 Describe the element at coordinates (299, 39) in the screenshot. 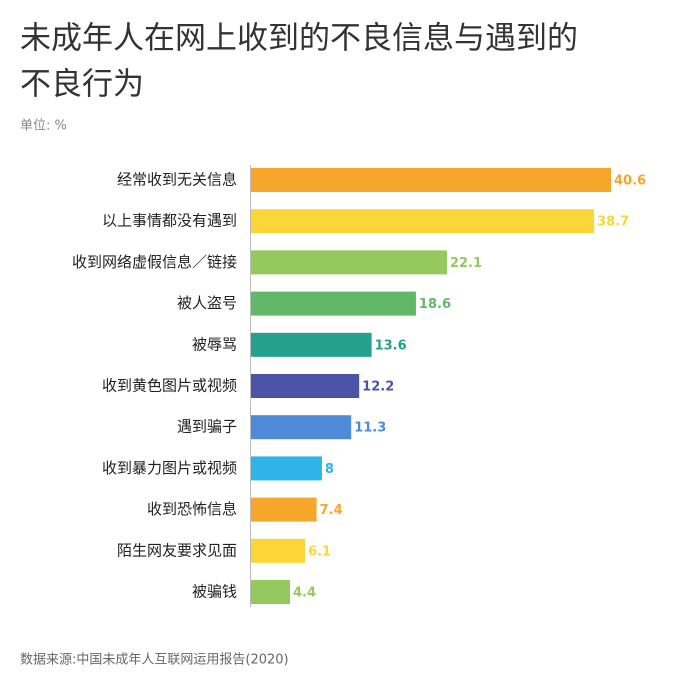

I see `chart-title: 未成年人在网上收到的不良信息与遇到的` at that location.